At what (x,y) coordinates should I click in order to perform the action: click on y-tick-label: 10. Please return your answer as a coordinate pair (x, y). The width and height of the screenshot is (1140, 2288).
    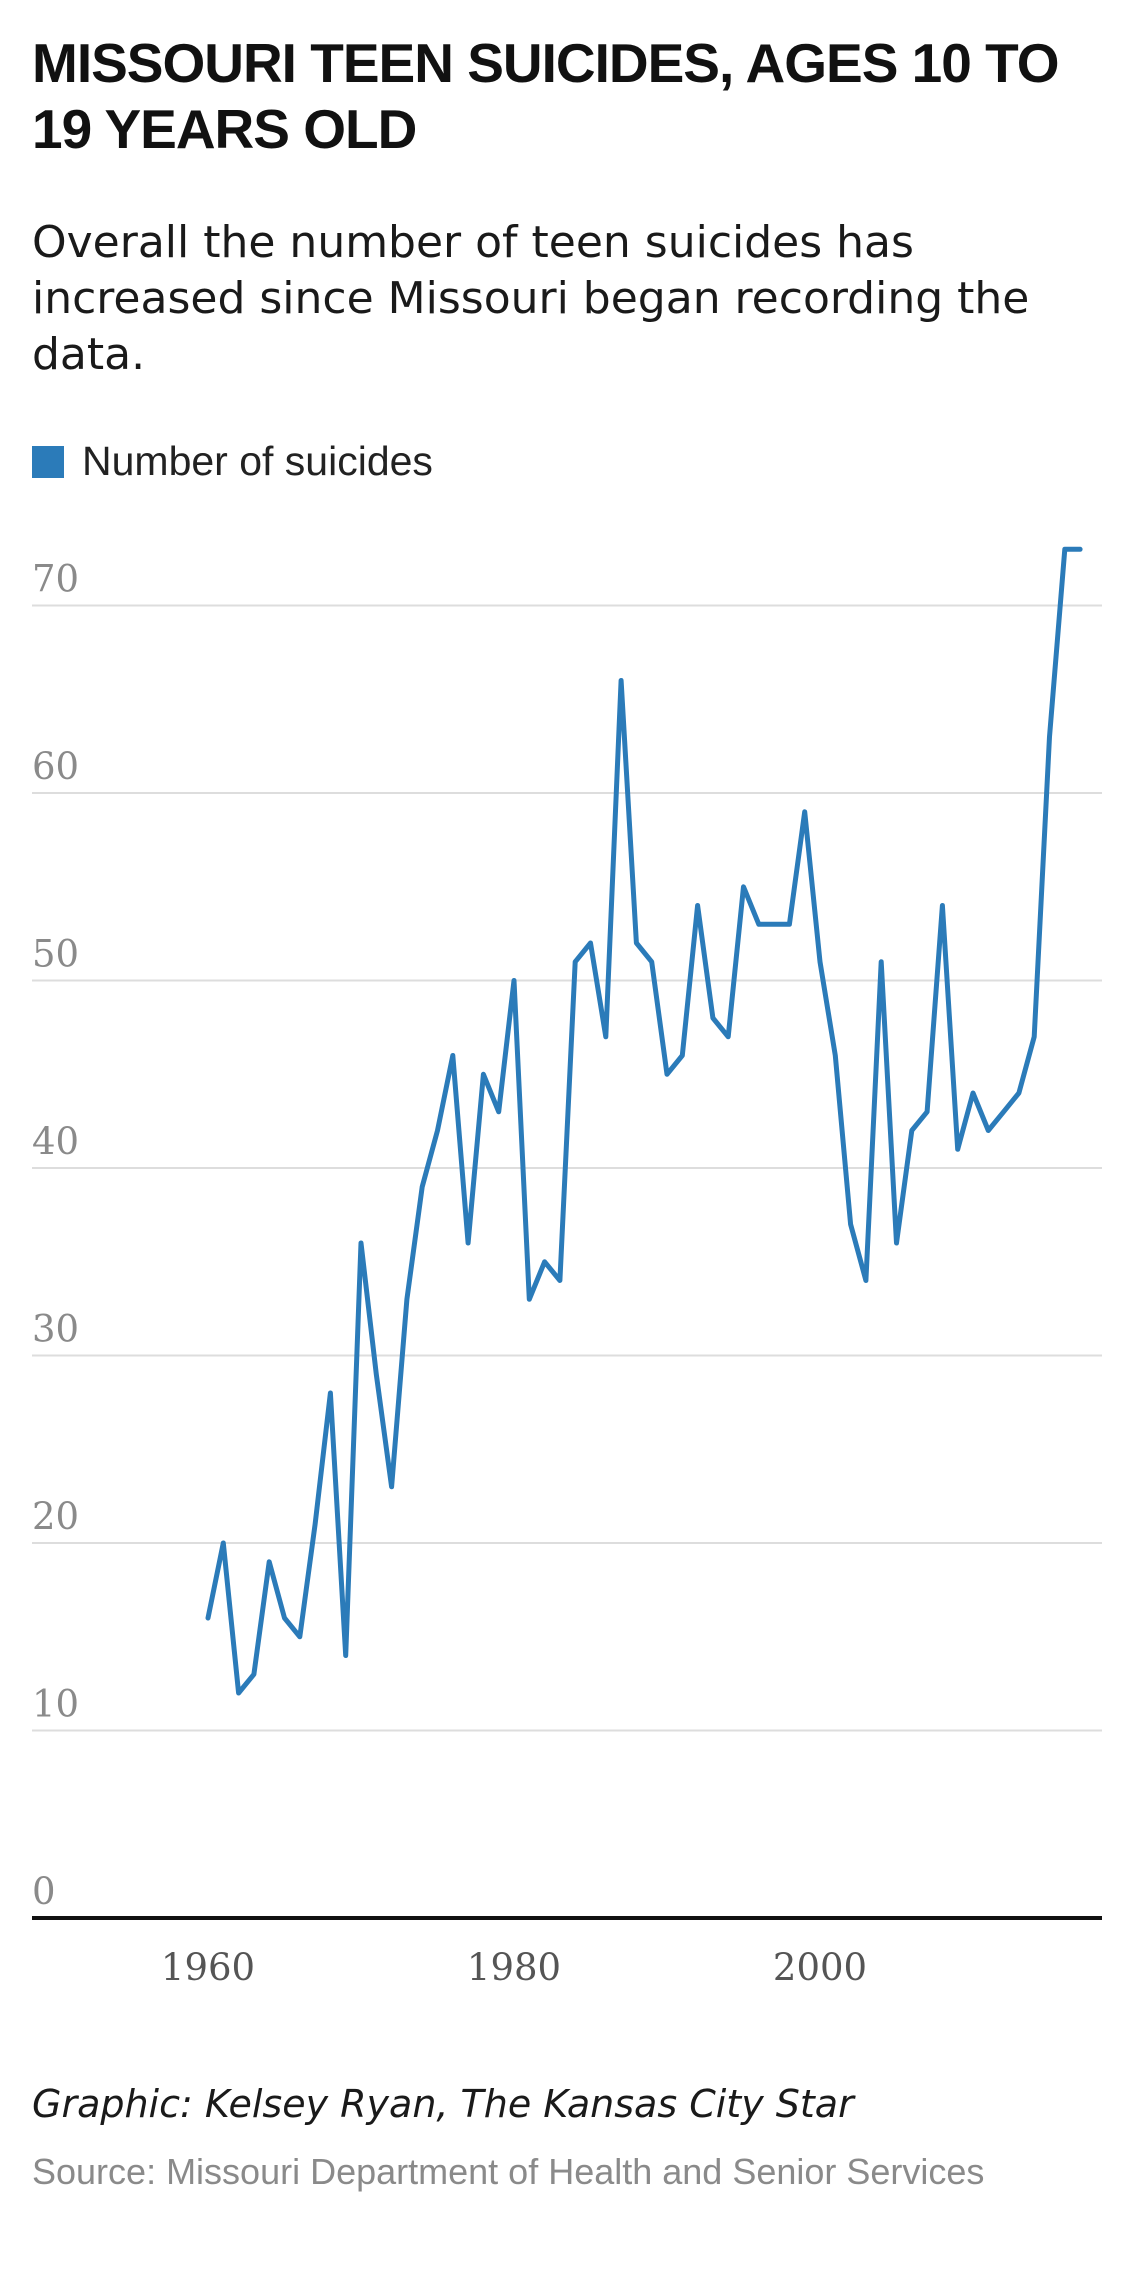
    Looking at the image, I should click on (55, 1704).